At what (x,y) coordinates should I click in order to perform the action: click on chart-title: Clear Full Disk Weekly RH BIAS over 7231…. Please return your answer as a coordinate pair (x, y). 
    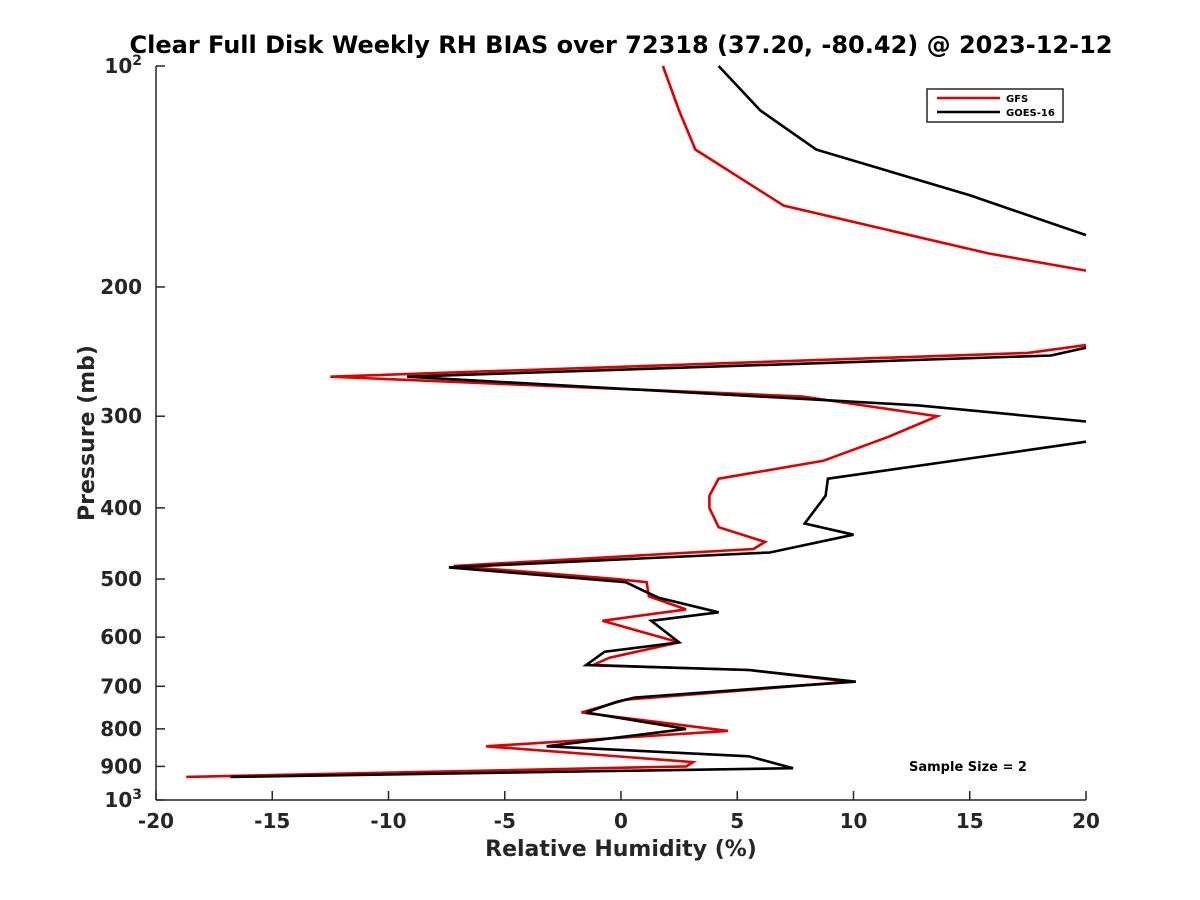
    Looking at the image, I should click on (621, 45).